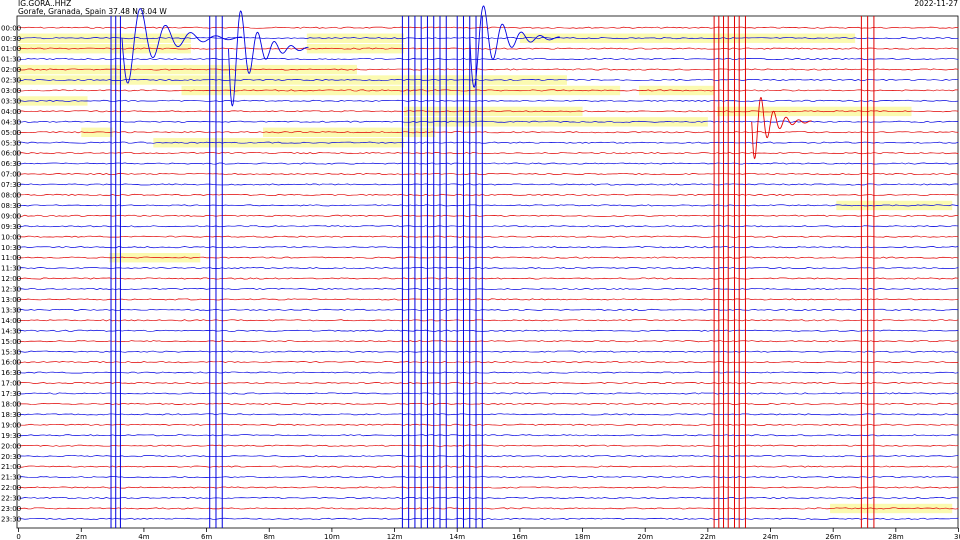 Image resolution: width=960 pixels, height=540 pixels. Describe the element at coordinates (11, 405) in the screenshot. I see `row-time-label: 18:00` at that location.